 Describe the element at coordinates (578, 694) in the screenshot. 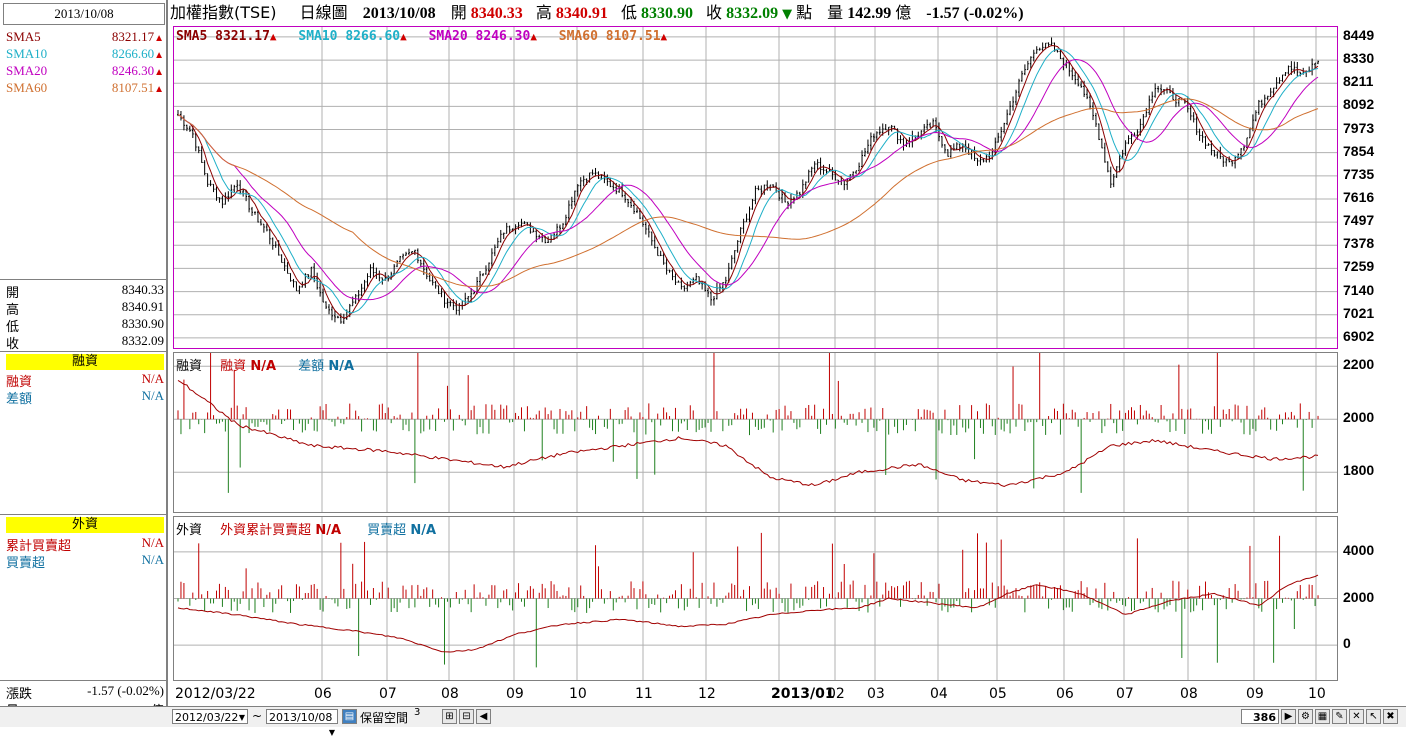

I see `x-tick-label: 10` at that location.